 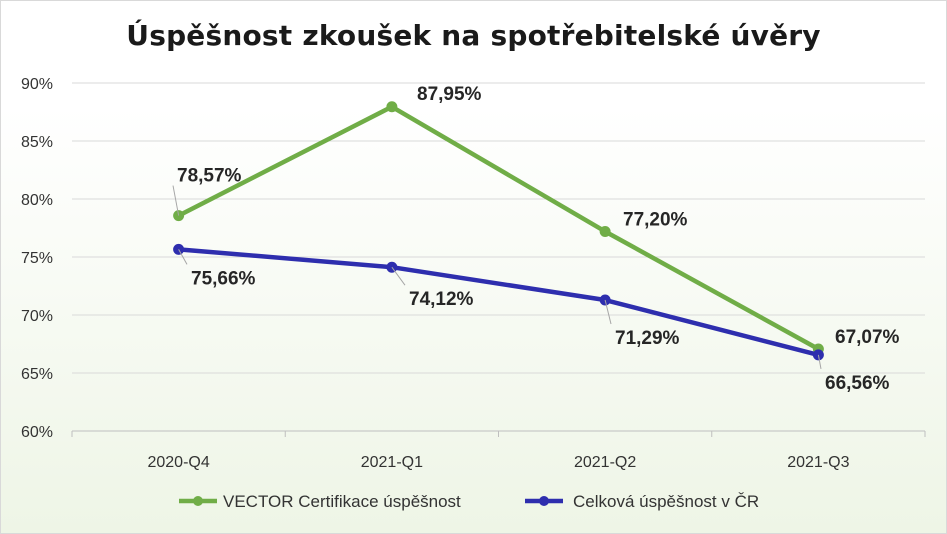 I want to click on x-tick-label: 2021-Q1, so click(x=392, y=462).